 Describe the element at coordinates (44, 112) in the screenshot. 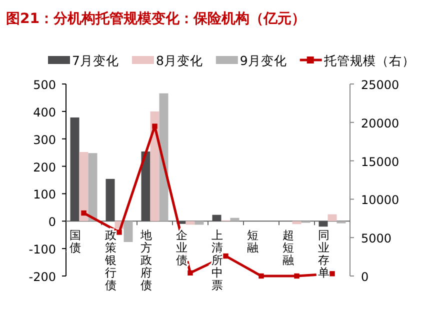

I see `y-tick-label: 400` at that location.